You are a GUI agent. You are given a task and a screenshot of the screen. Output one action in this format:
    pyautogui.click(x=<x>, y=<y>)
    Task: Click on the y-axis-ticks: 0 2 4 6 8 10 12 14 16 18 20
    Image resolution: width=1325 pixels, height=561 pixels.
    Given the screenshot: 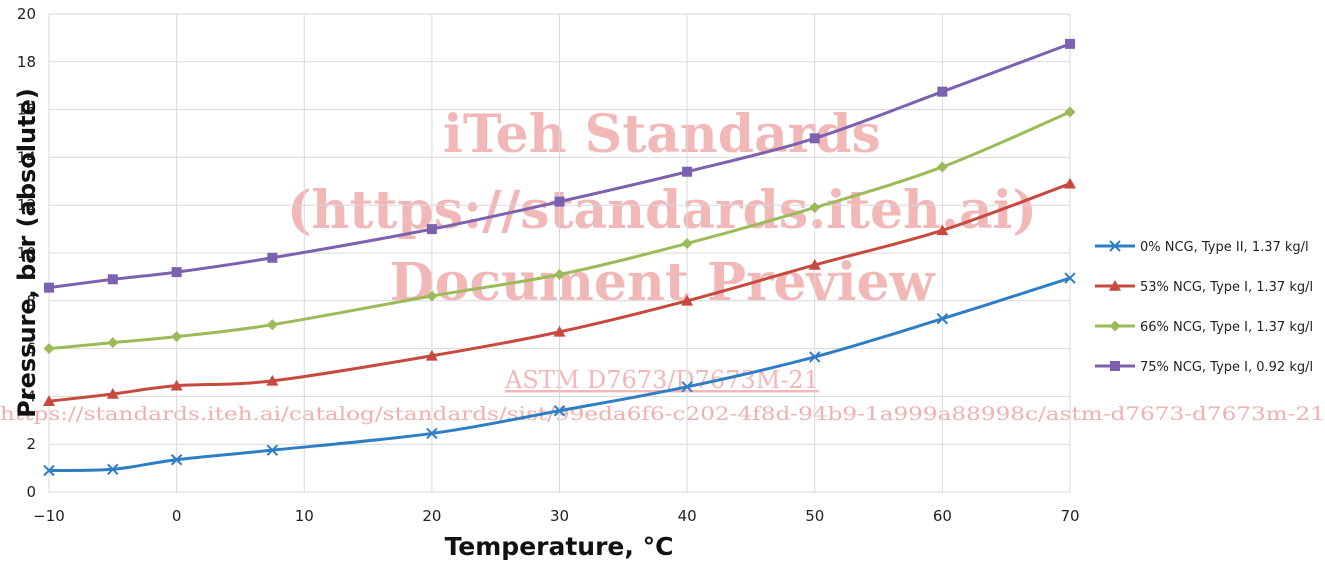 What is the action you would take?
    pyautogui.click(x=26, y=253)
    